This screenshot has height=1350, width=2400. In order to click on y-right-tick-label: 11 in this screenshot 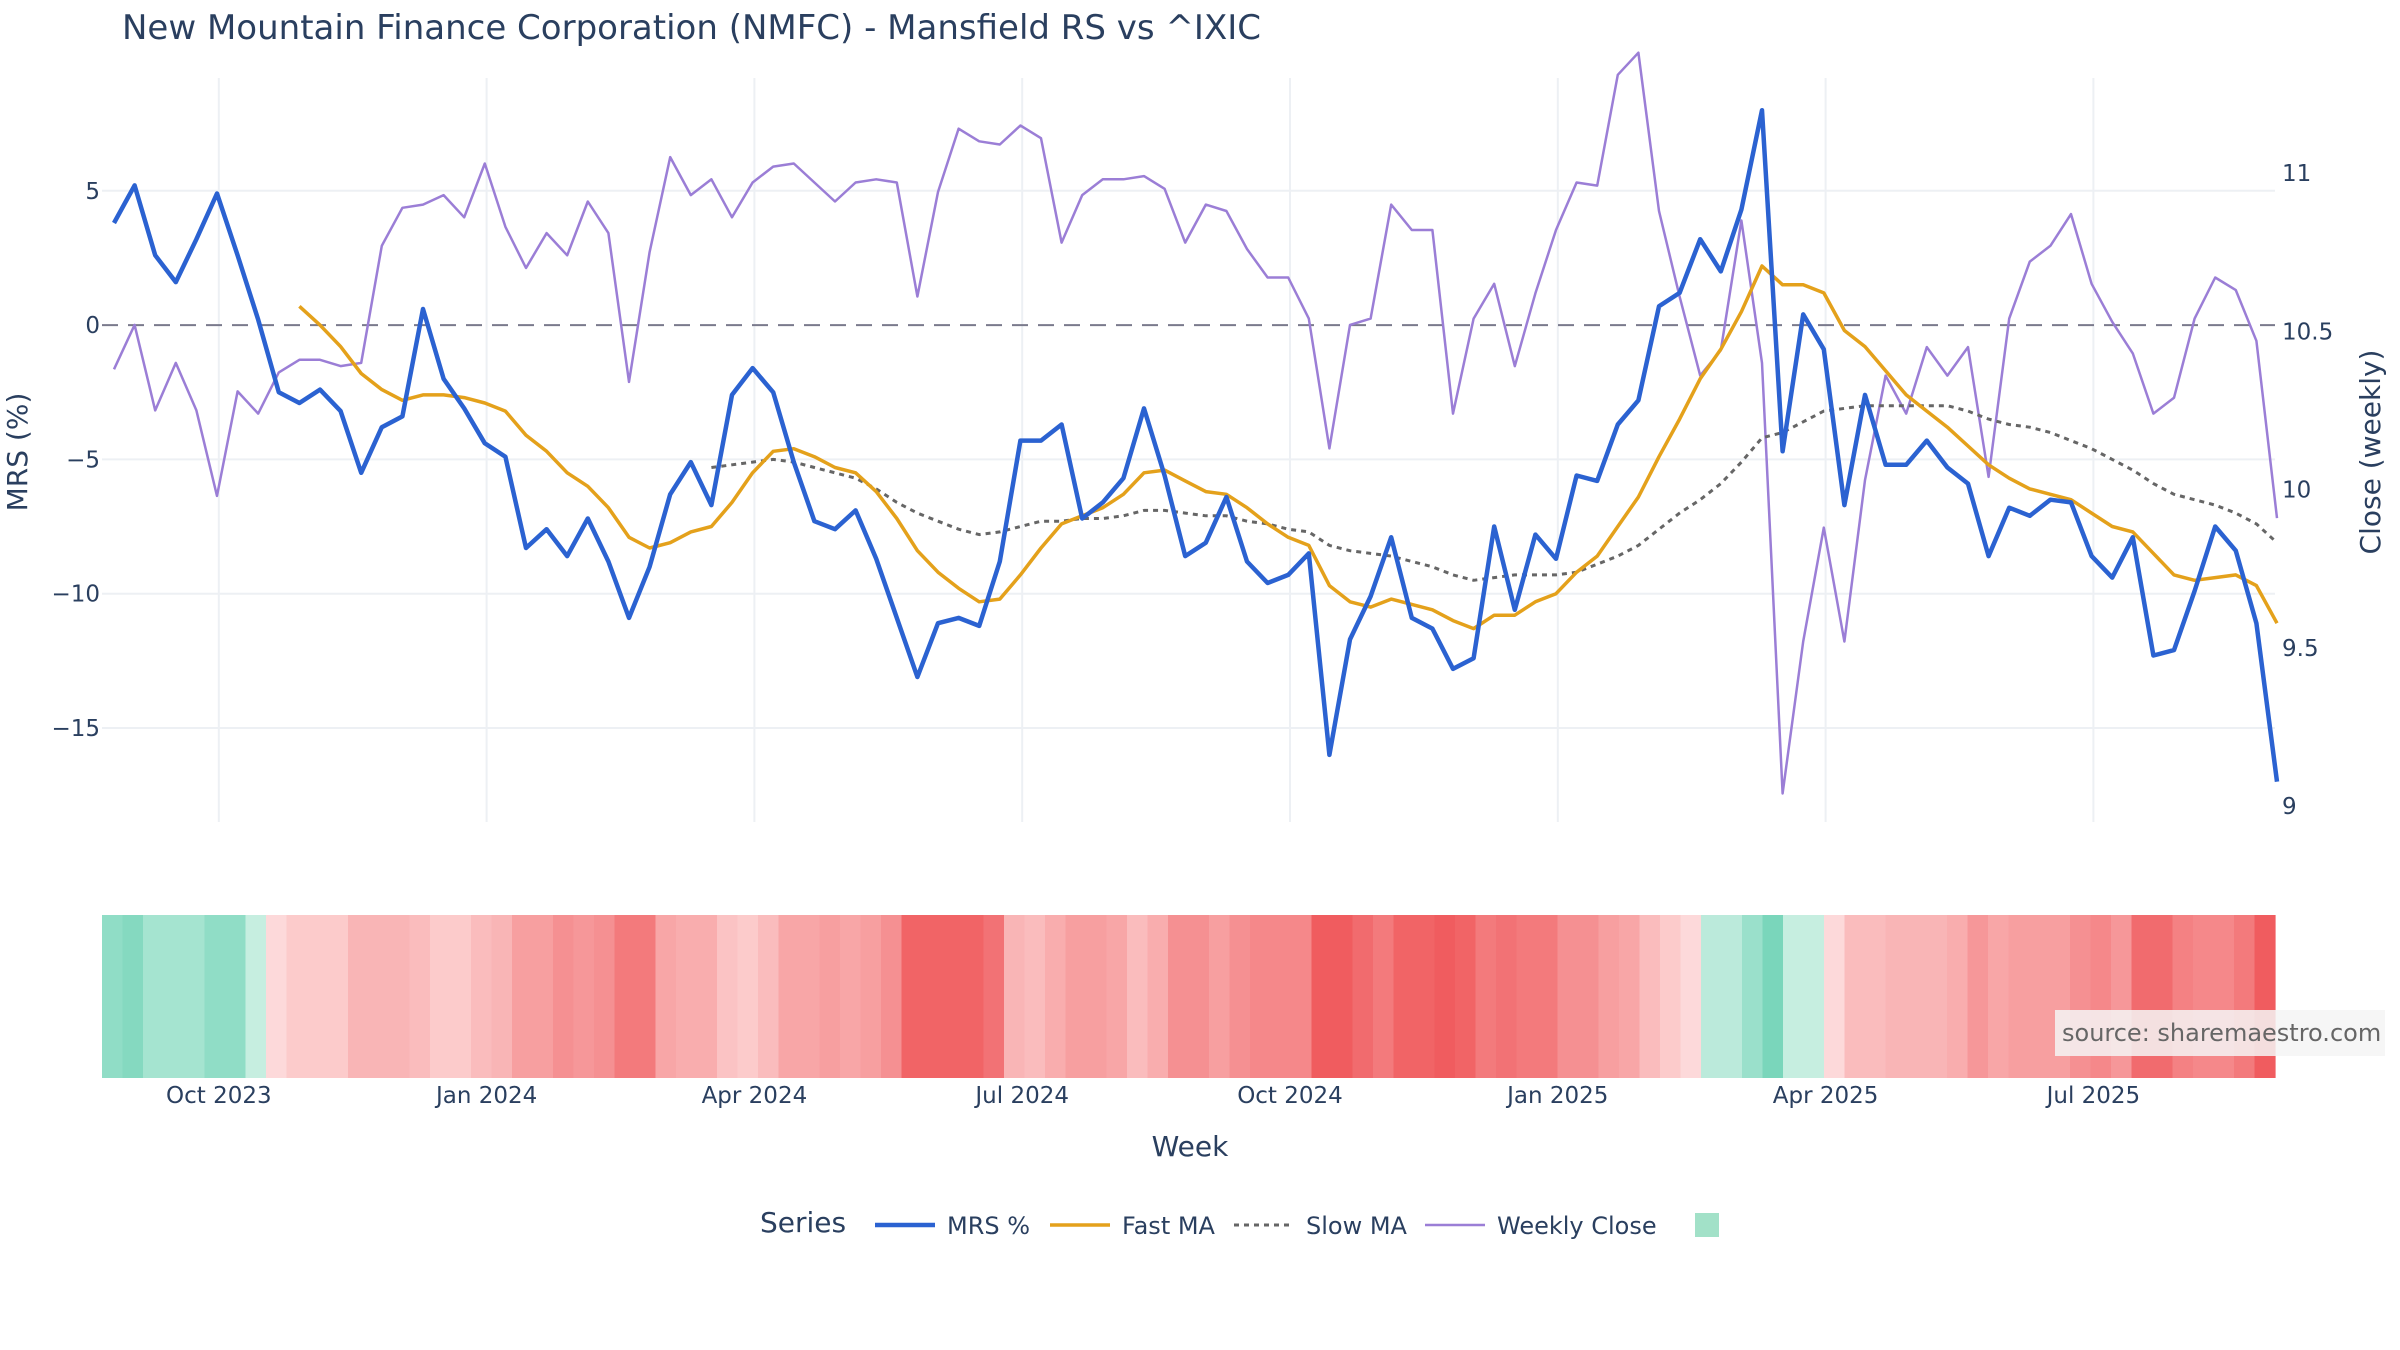, I will do `click(2296, 174)`.